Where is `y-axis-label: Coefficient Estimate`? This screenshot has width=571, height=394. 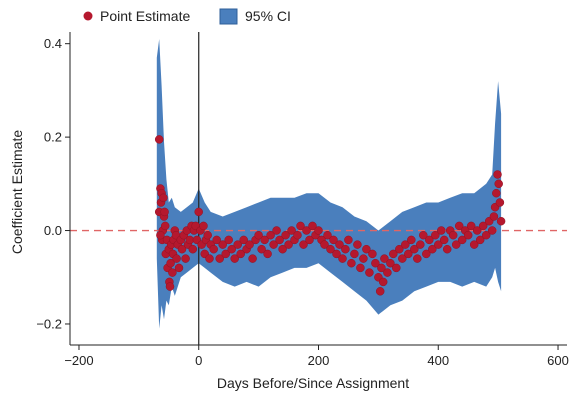
y-axis-label: Coefficient Estimate is located at coordinates (17, 192).